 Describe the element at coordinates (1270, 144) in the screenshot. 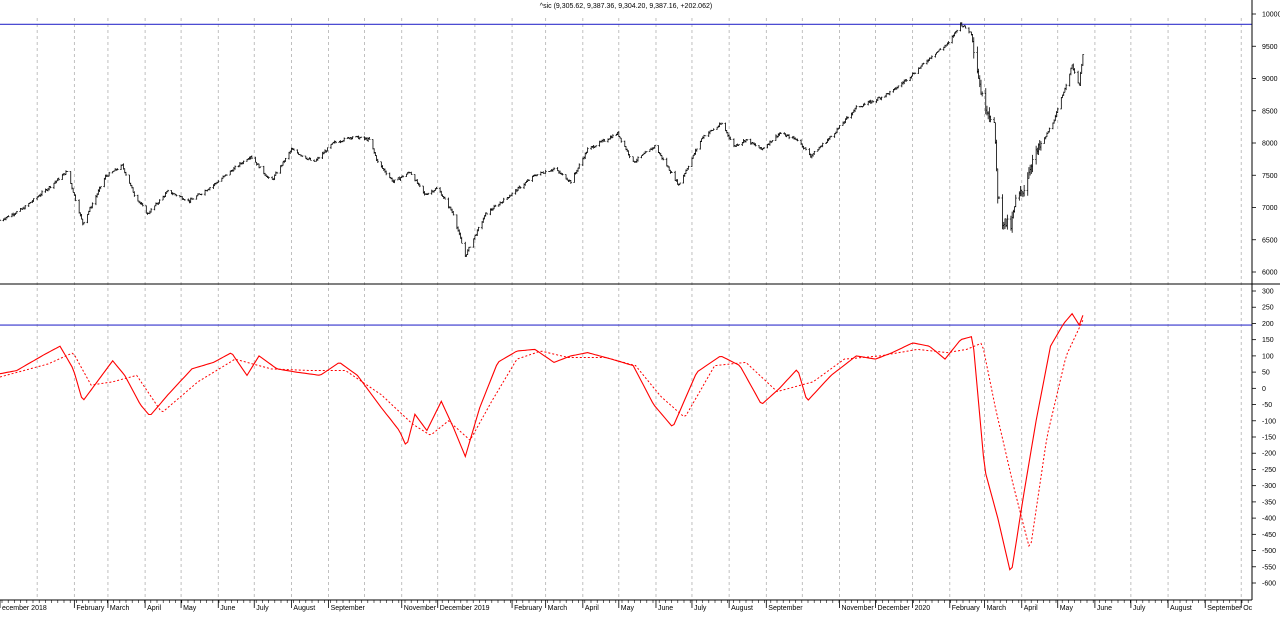

I see `price-y-tick-label: 8000` at that location.